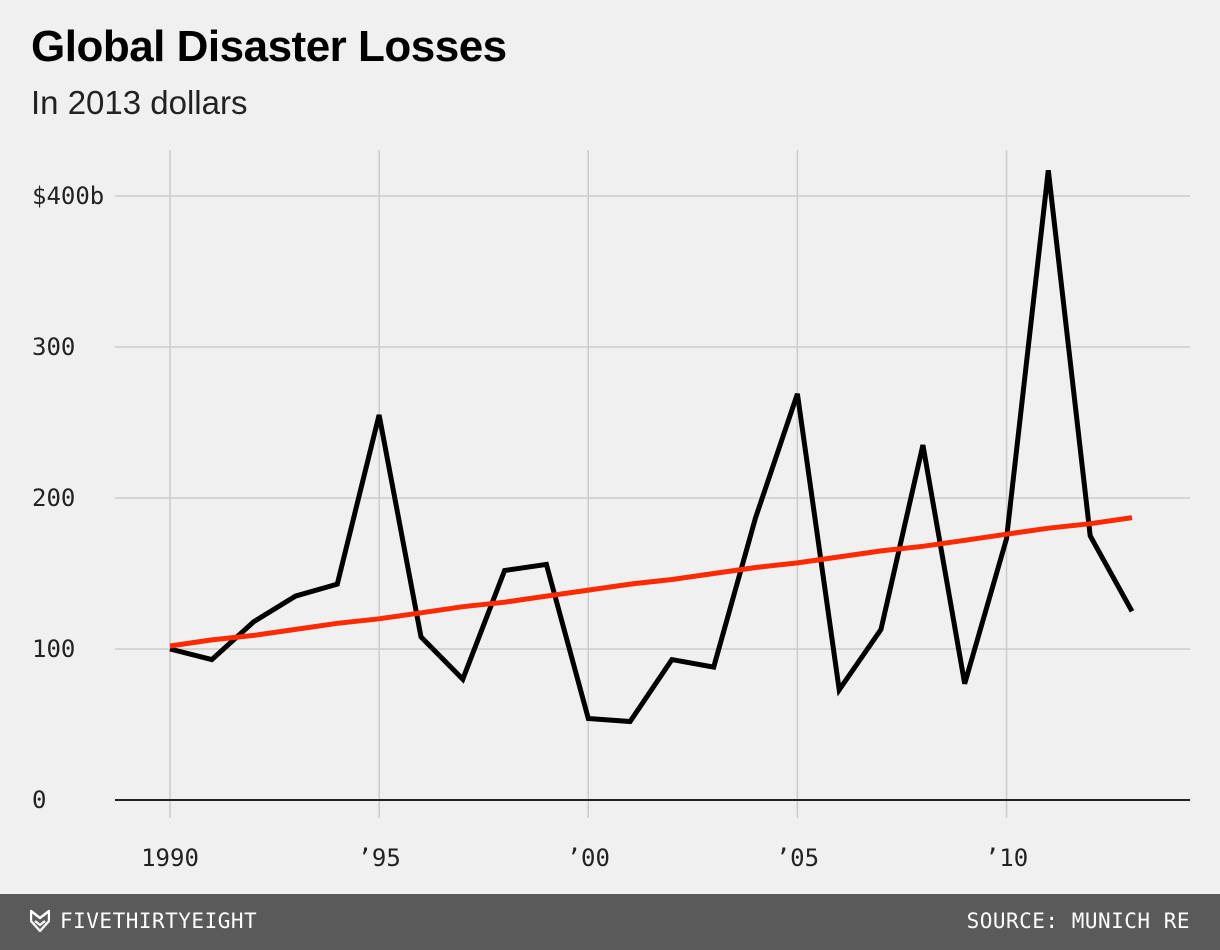  Describe the element at coordinates (269, 46) in the screenshot. I see `chart-title: Global Disaster Losses` at that location.